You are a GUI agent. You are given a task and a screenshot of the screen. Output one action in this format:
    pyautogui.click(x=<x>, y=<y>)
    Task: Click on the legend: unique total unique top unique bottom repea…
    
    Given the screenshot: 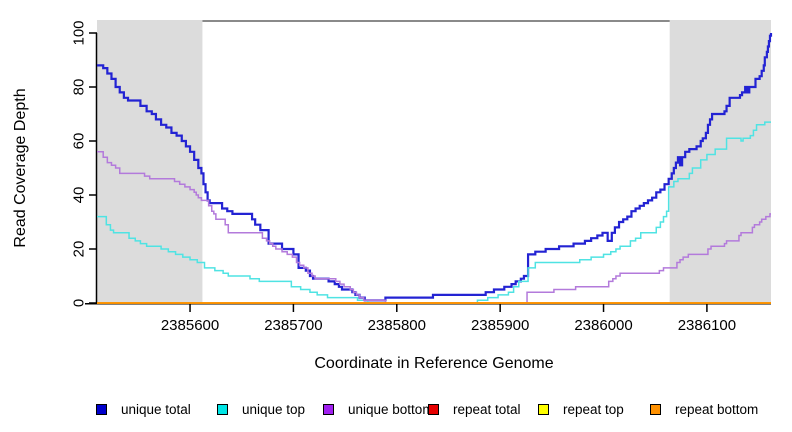 What is the action you would take?
    pyautogui.click(x=396, y=412)
    